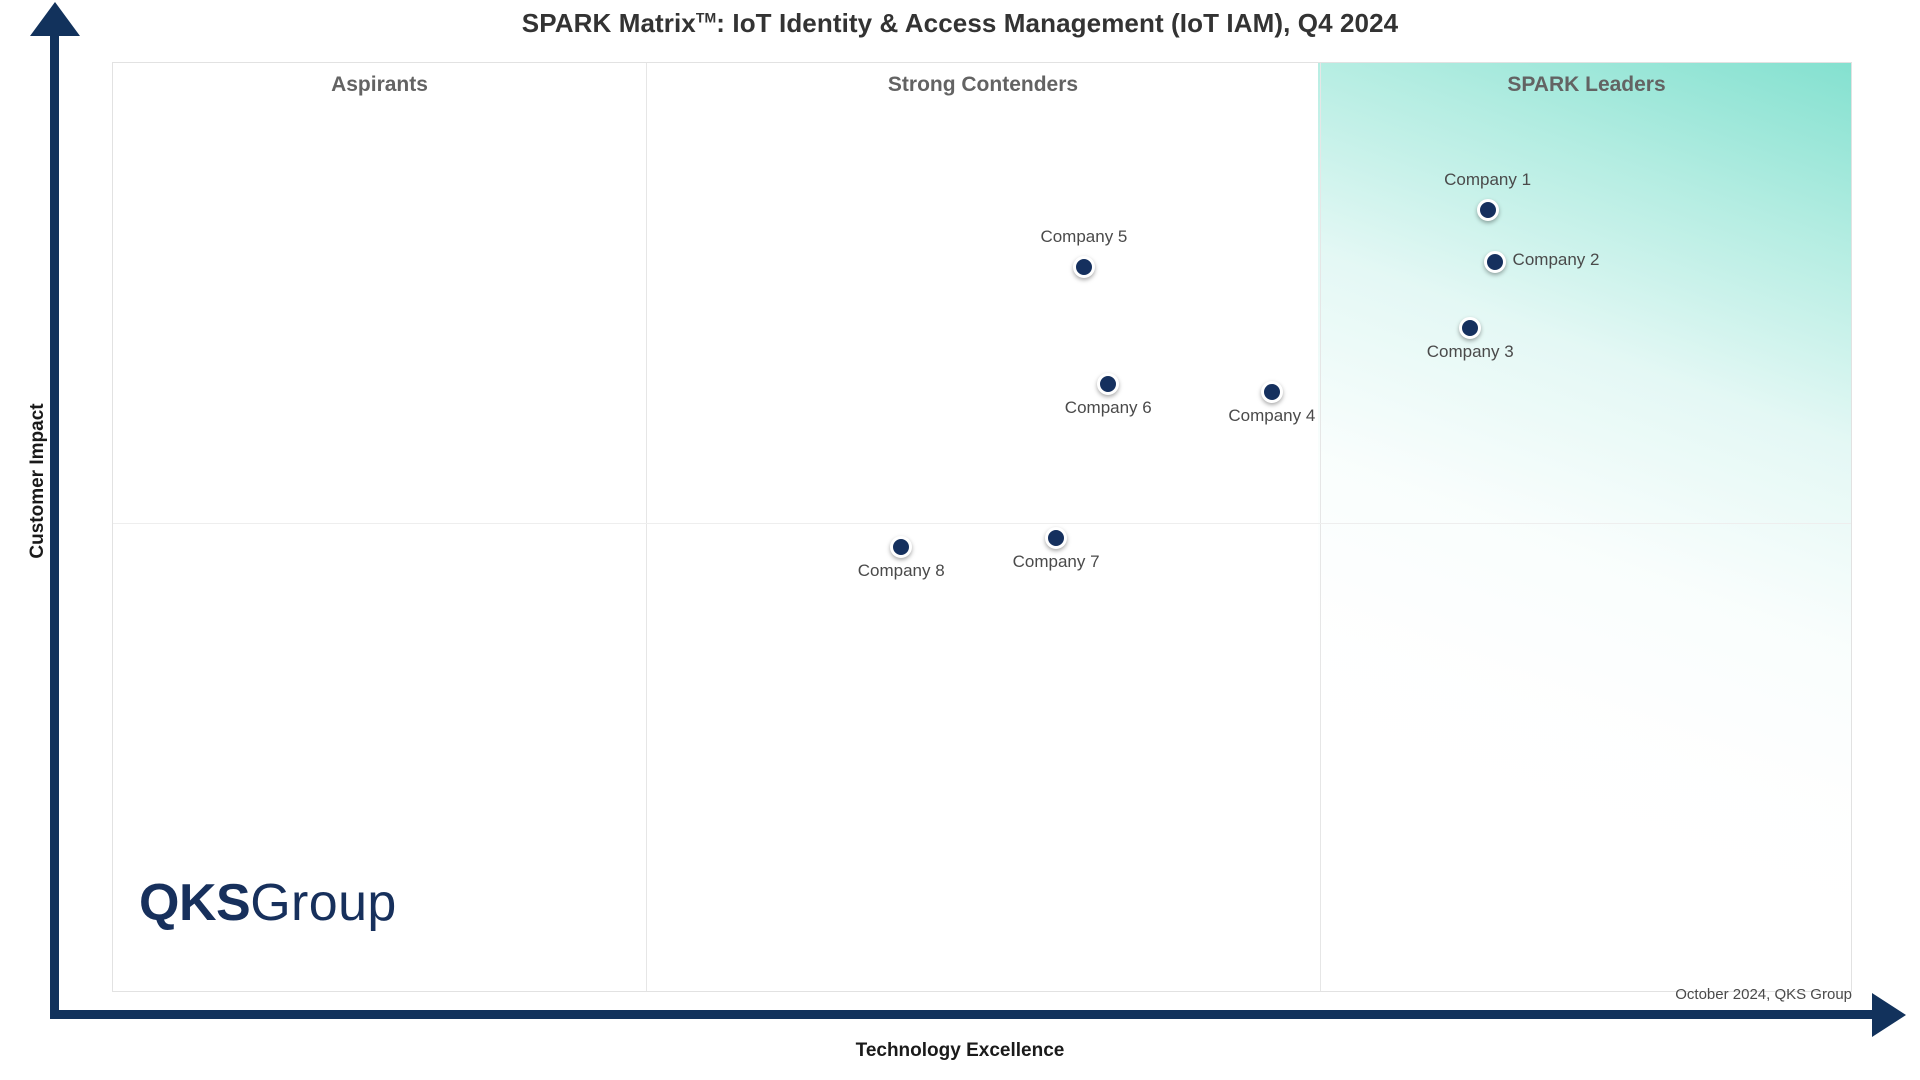  Describe the element at coordinates (706, 17) in the screenshot. I see `trademark-symbol: TM` at that location.